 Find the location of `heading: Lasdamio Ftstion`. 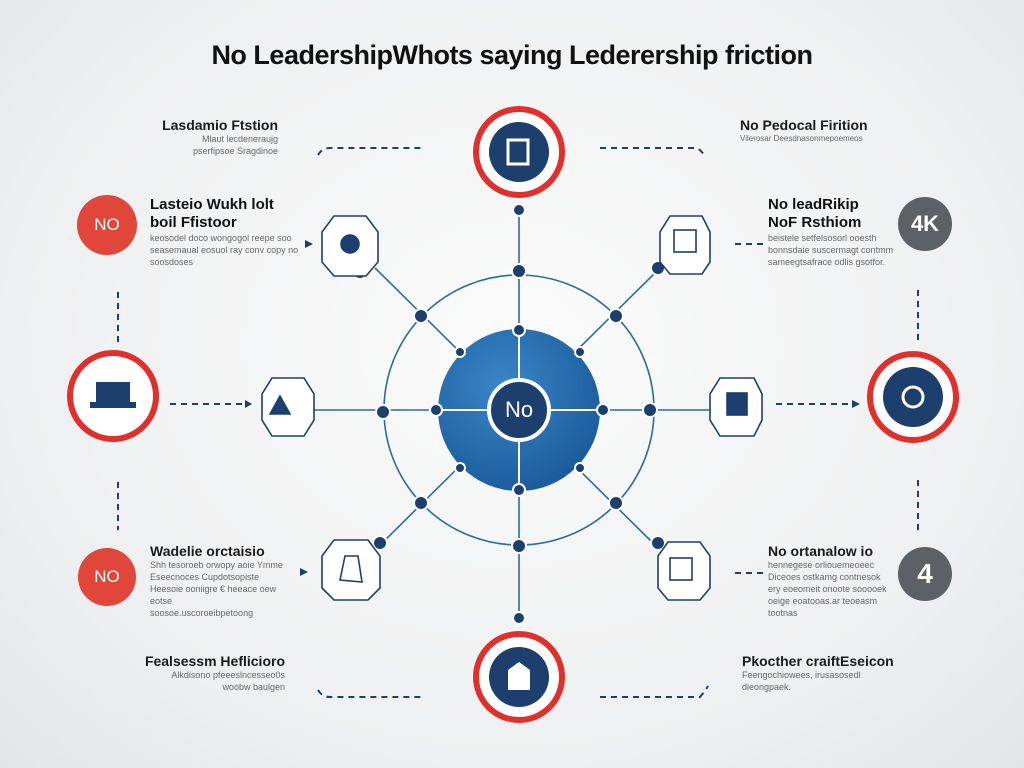

heading: Lasdamio Ftstion is located at coordinates (220, 125).